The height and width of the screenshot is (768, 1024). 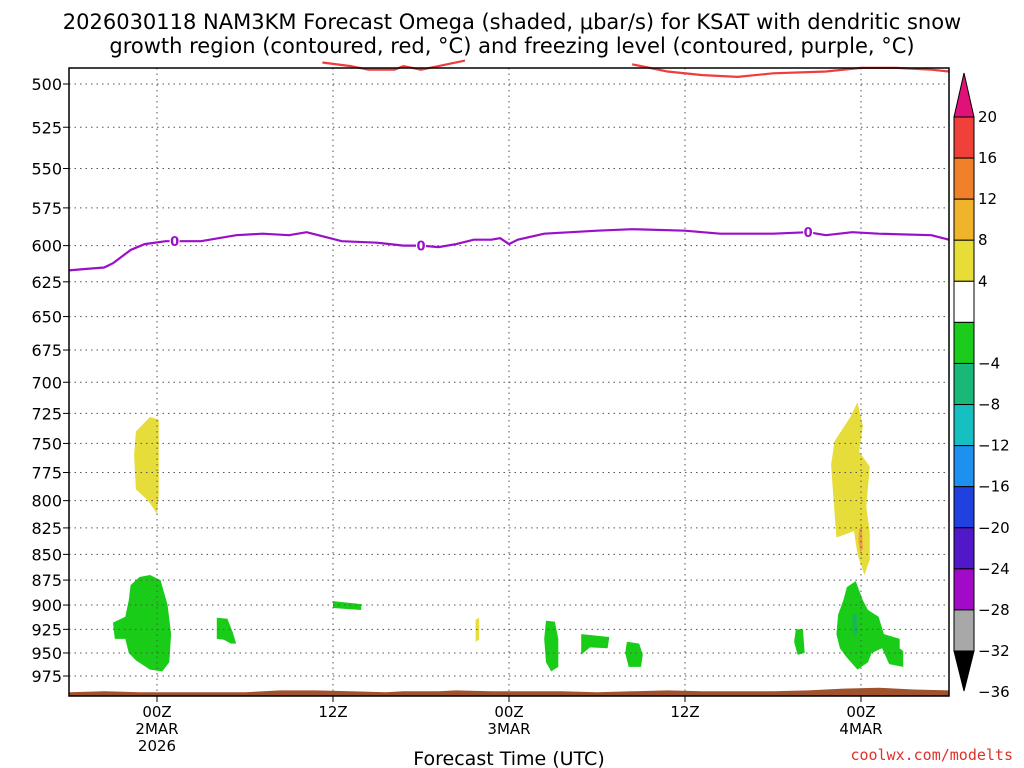 What do you see at coordinates (983, 240) in the screenshot?
I see `colorbar-label-3: 8` at bounding box center [983, 240].